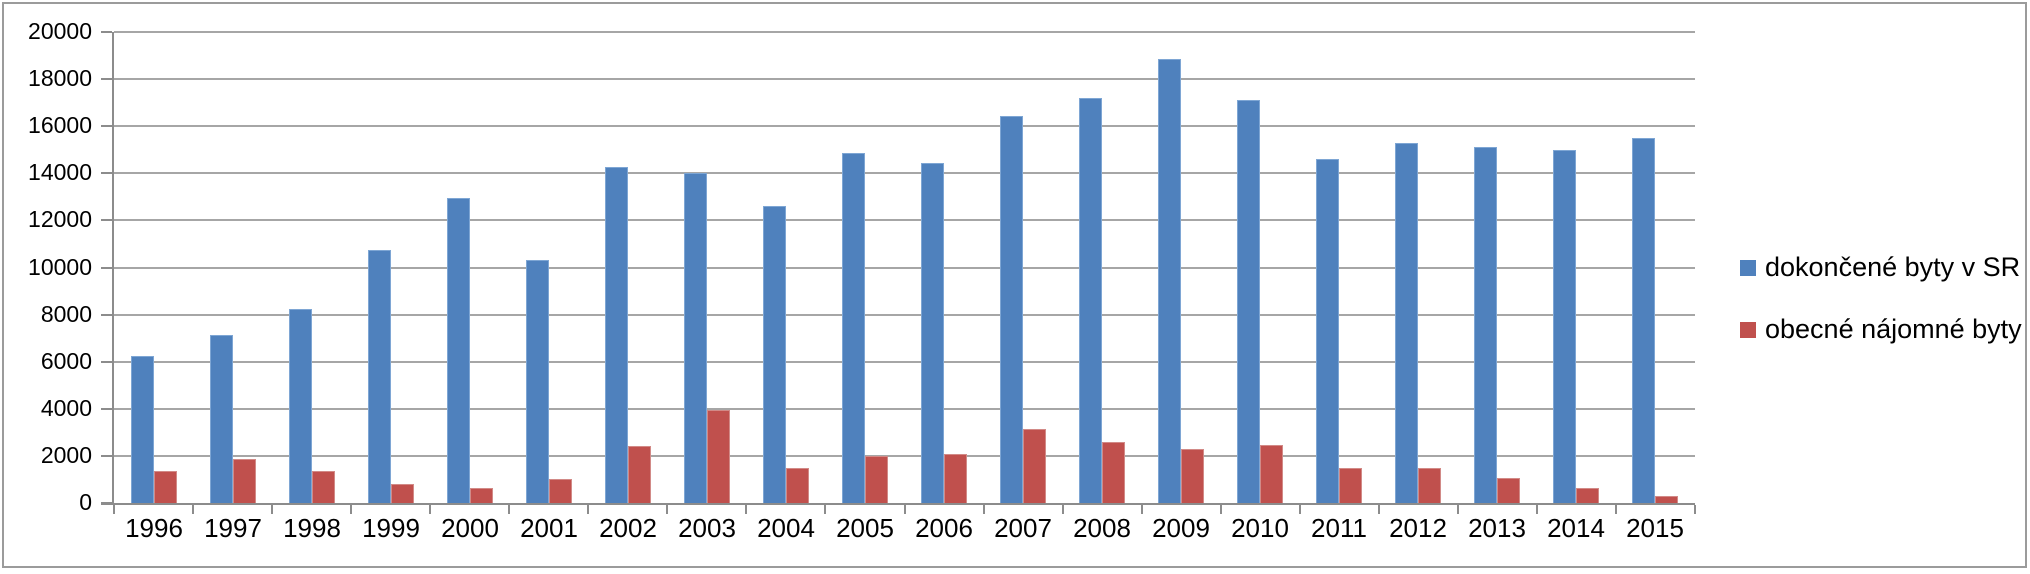 The width and height of the screenshot is (2030, 574). What do you see at coordinates (1893, 267) in the screenshot?
I see `legend-label: dokončené byty v SR` at bounding box center [1893, 267].